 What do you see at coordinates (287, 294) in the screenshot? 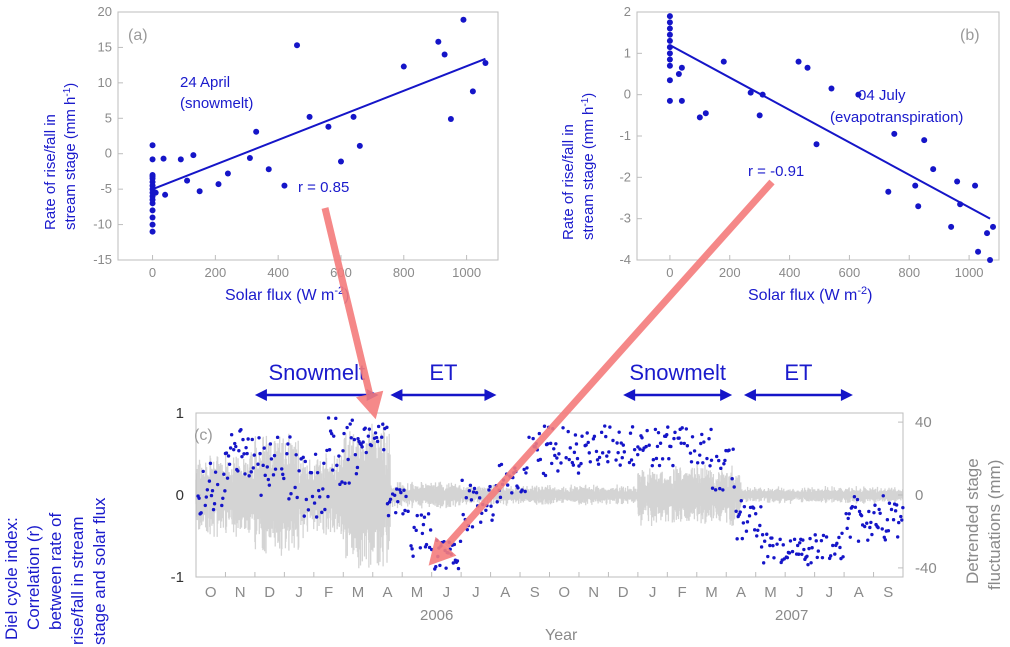
I see `panel-a-xlabel: Solar flux (W m-2)` at bounding box center [287, 294].